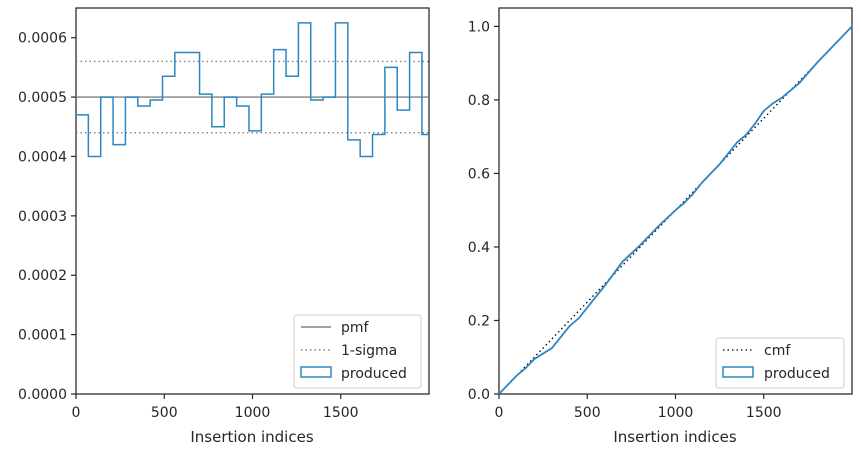 The image size is (861, 453). What do you see at coordinates (42, 39) in the screenshot?
I see `left-ytick-label: 0.0006` at bounding box center [42, 39].